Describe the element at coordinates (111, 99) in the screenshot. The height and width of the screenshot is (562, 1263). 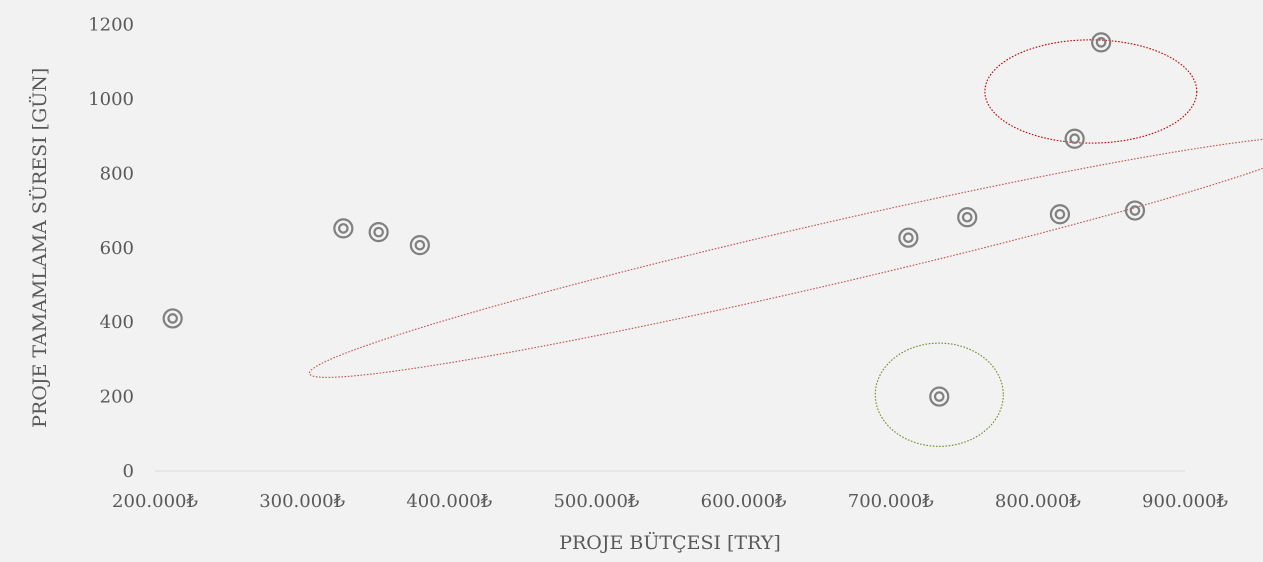
I see `y-tick-label: 1000` at that location.